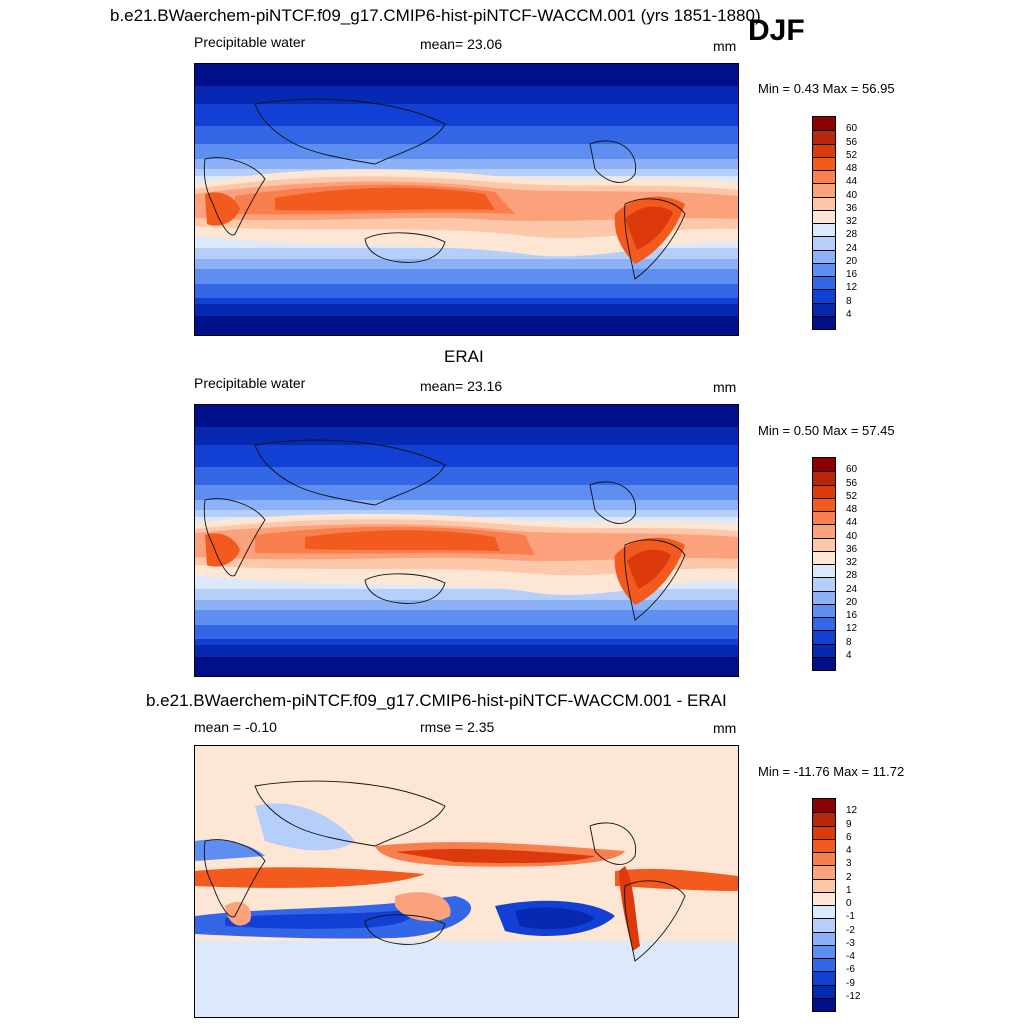 The image size is (1024, 1024). What do you see at coordinates (850, 956) in the screenshot?
I see `colorbar-tick-label: -4` at bounding box center [850, 956].